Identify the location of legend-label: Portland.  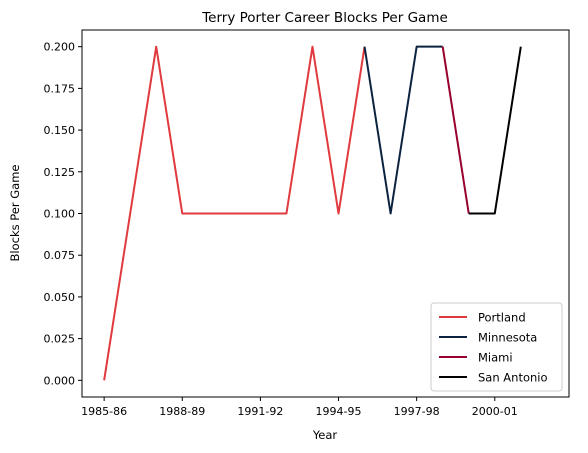
(502, 318).